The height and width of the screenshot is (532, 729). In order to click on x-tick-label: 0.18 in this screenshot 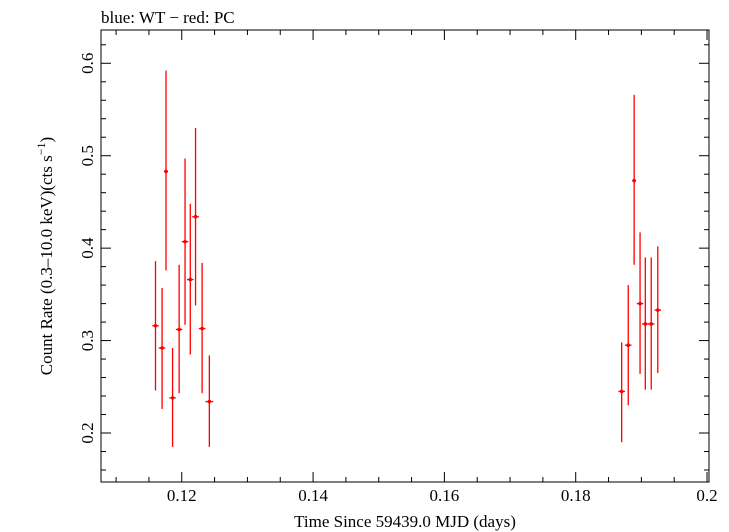, I will do `click(576, 495)`.